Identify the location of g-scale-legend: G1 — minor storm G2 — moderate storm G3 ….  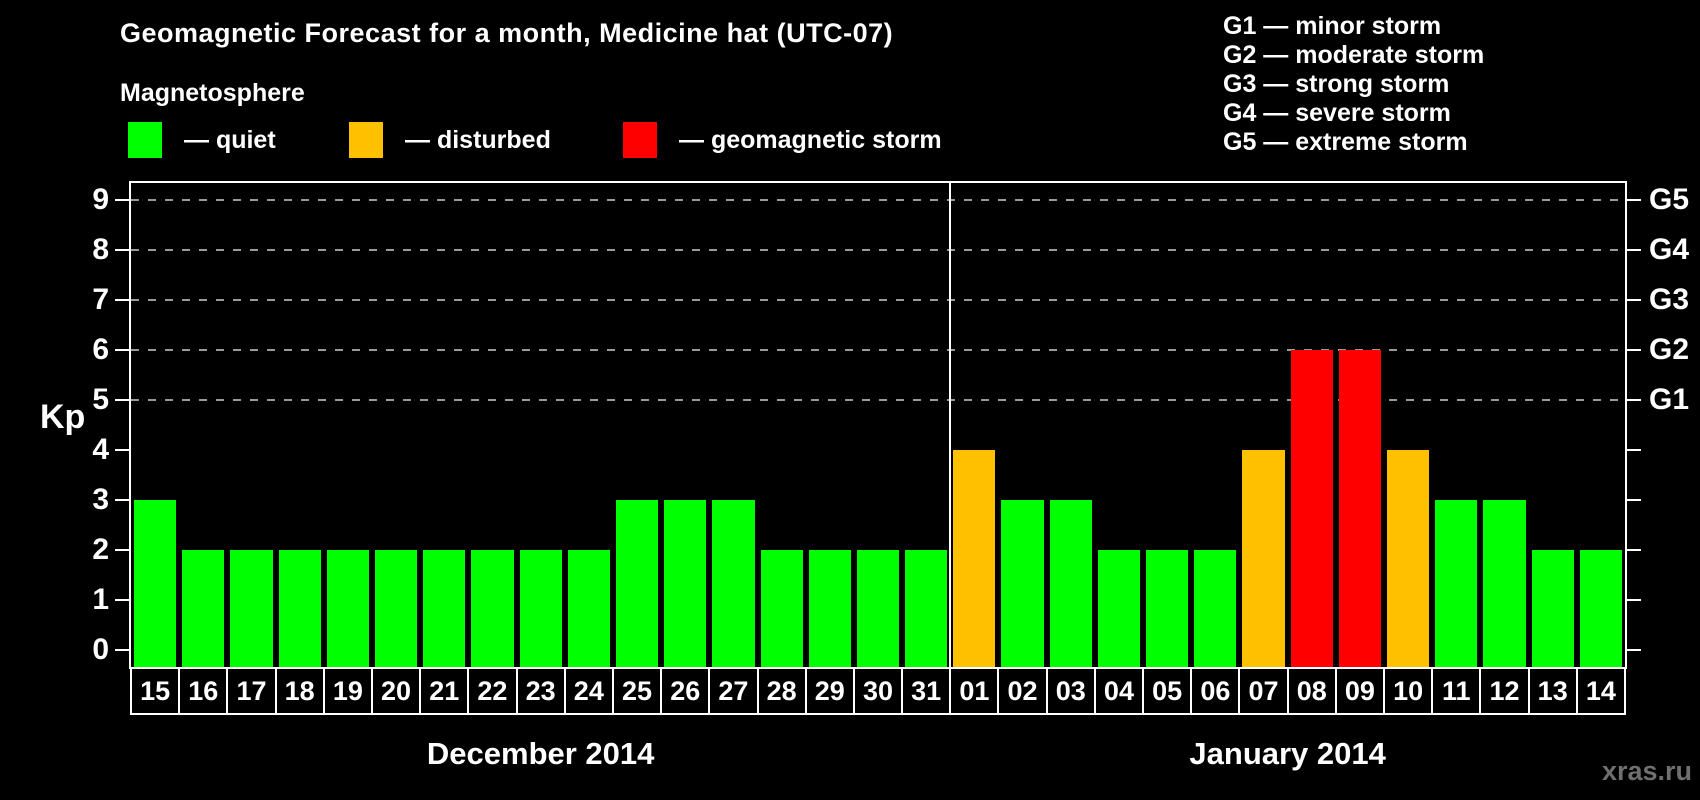
(1353, 84).